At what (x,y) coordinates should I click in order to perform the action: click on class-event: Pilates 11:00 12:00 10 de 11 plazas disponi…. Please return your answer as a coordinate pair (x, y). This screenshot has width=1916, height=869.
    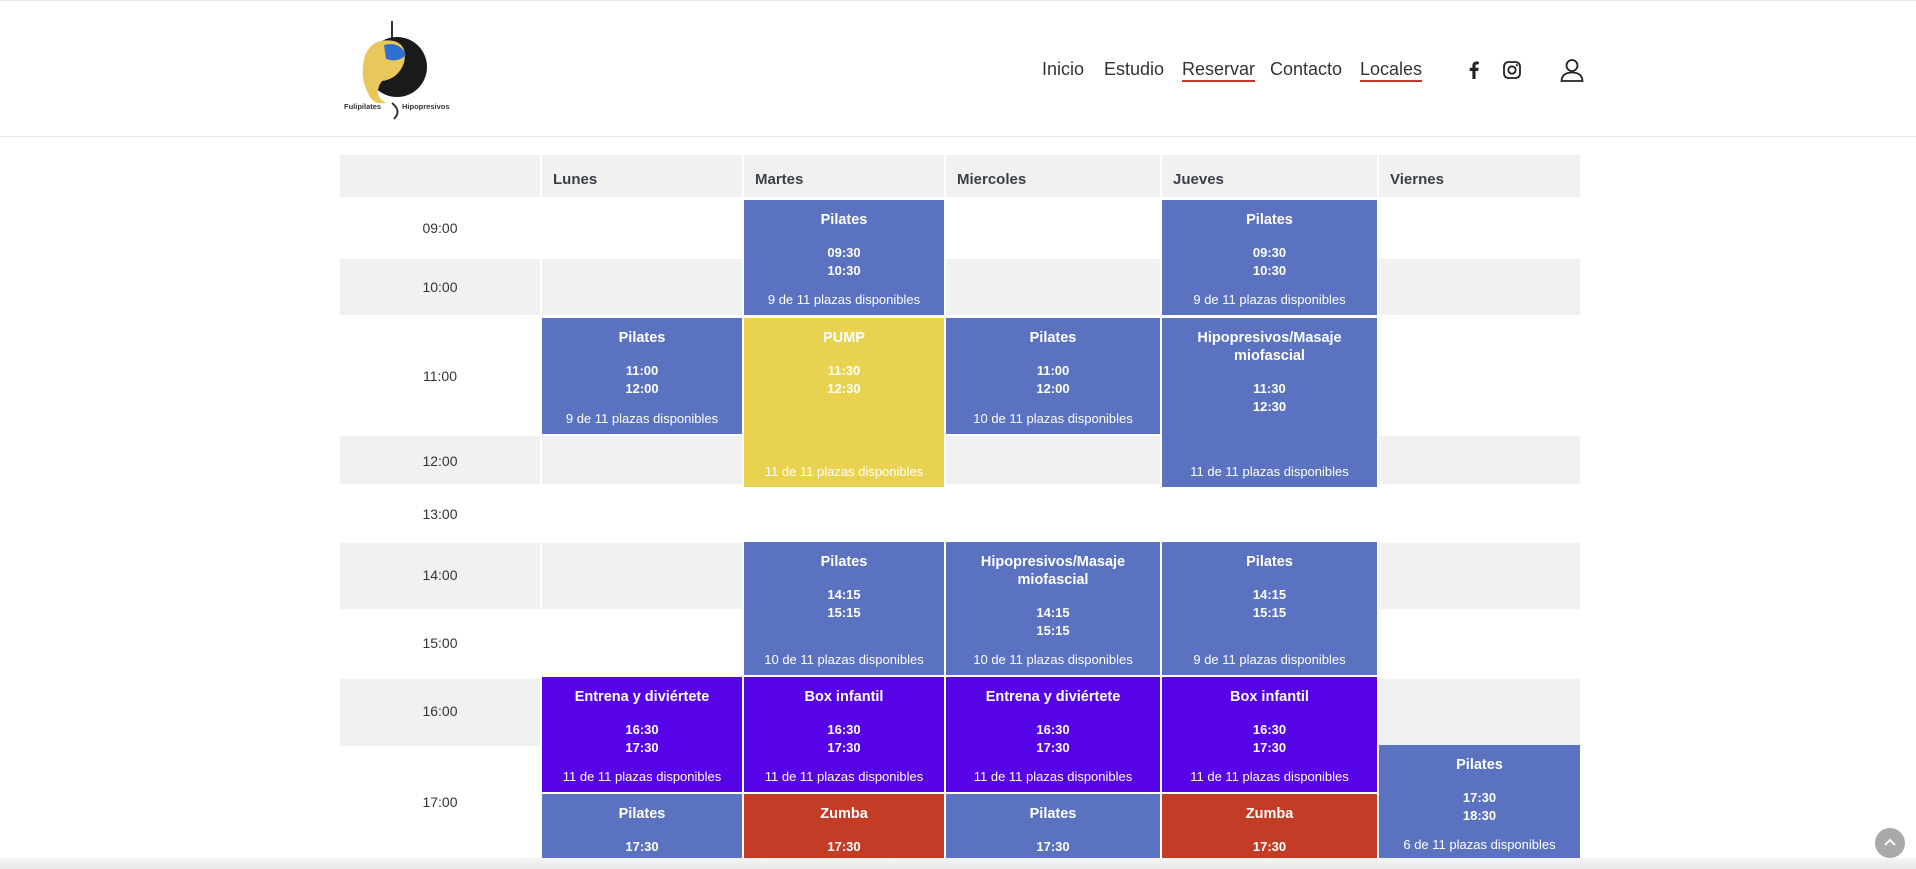
    Looking at the image, I should click on (1053, 376).